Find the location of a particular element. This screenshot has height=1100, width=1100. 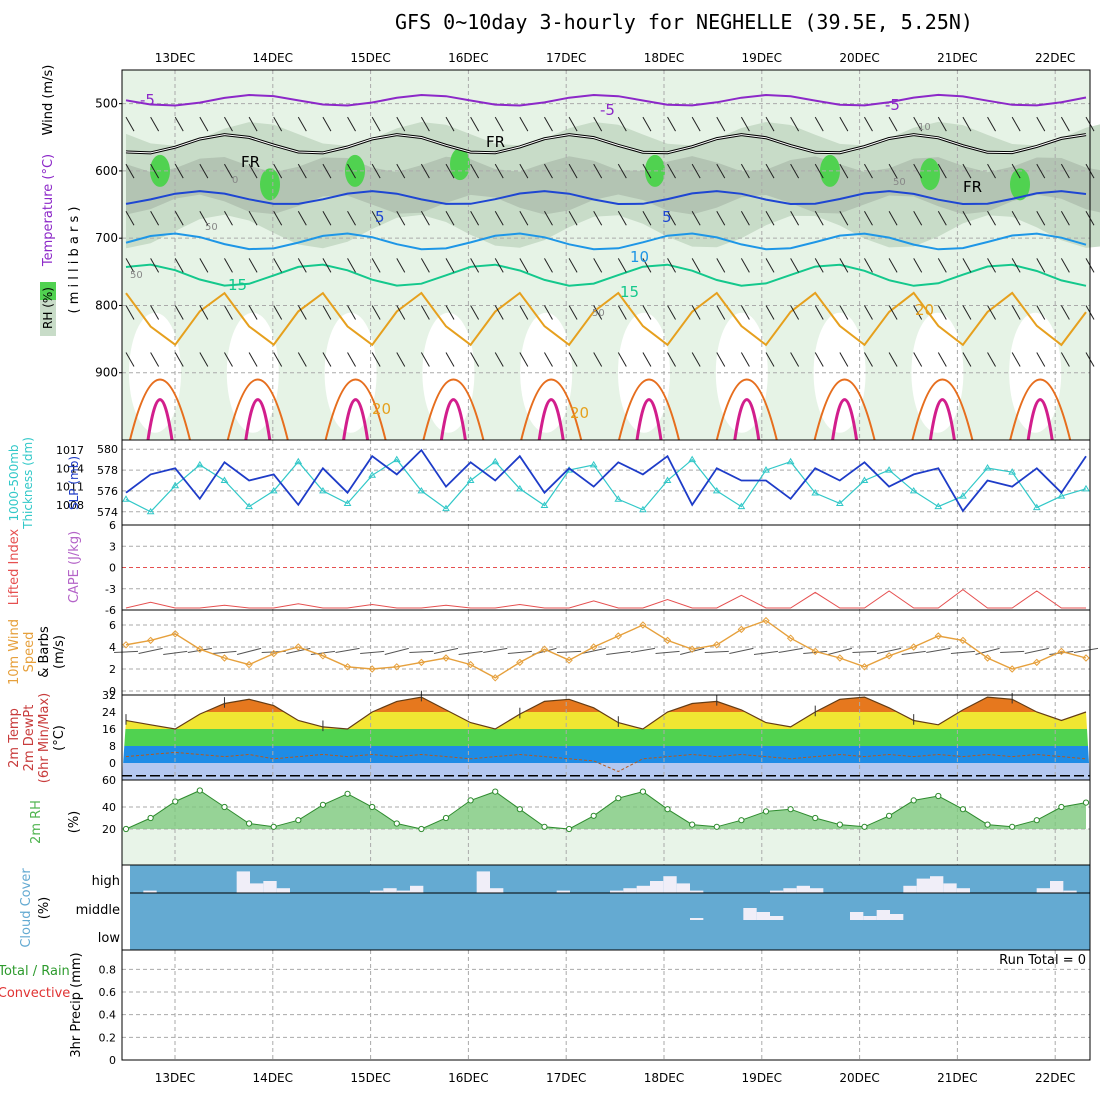

axis-label: Lifted Index is located at coordinates (14, 566).